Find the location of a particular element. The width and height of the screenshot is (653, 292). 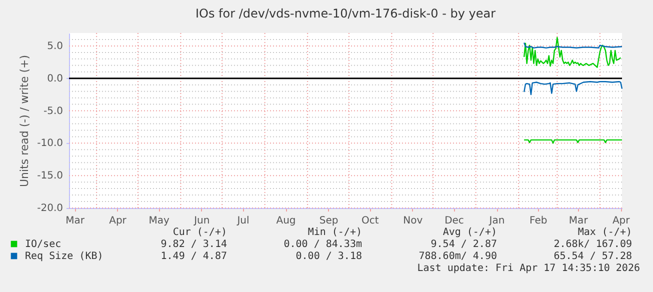

x-tick-label: Jul is located at coordinates (243, 221).